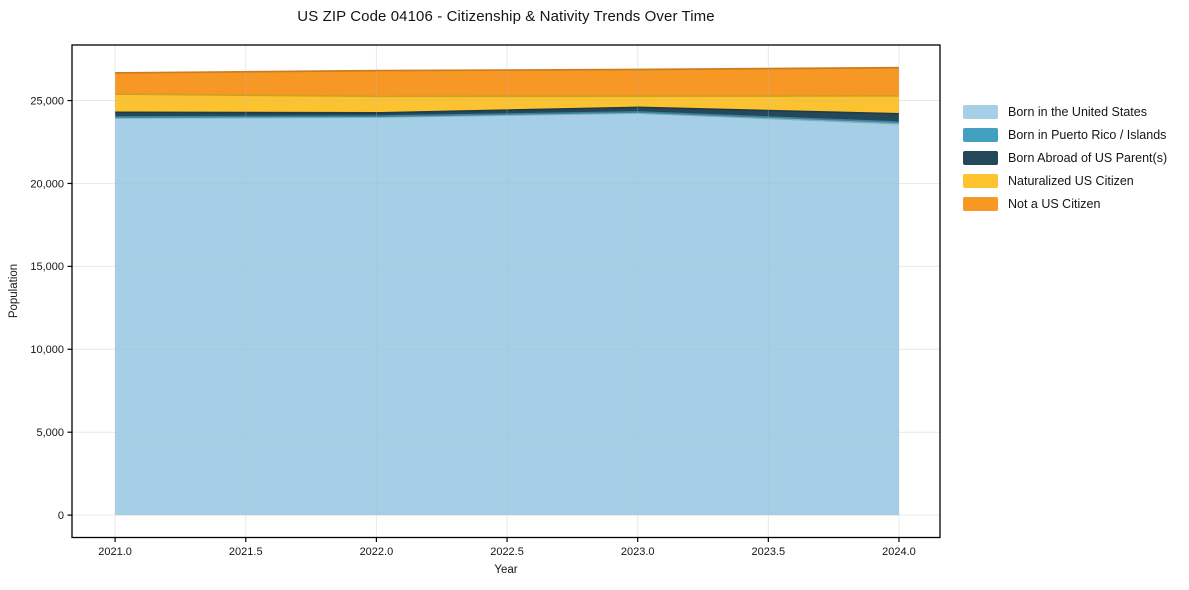 The image size is (1189, 590). I want to click on legend-label: Born in the United States, so click(1077, 112).